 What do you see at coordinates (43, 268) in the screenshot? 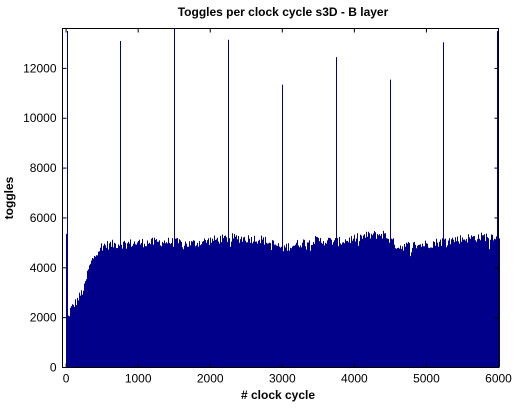
I see `y-tick-label: 4000` at bounding box center [43, 268].